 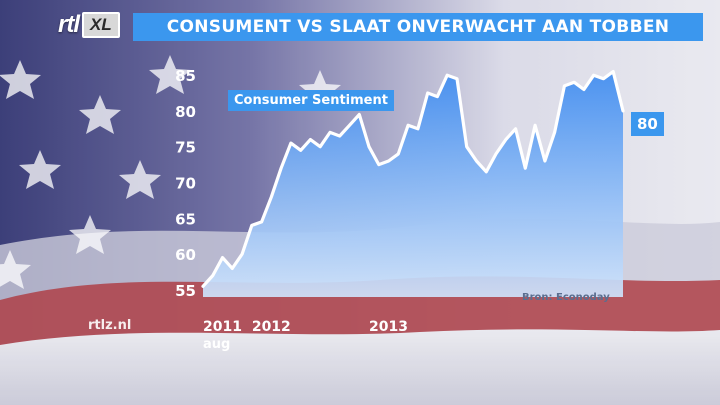 I want to click on y-tick-label: 60, so click(x=185, y=255).